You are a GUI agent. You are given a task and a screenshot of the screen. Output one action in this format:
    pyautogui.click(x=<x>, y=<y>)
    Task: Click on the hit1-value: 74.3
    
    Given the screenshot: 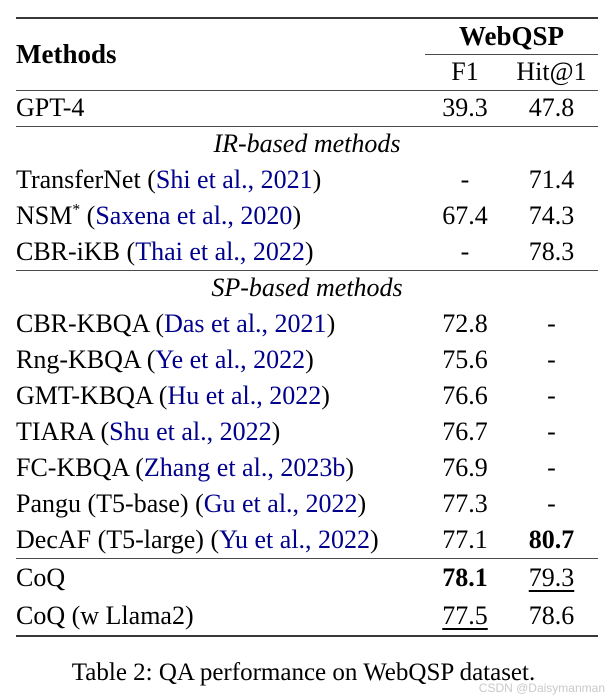 What is the action you would take?
    pyautogui.click(x=551, y=216)
    